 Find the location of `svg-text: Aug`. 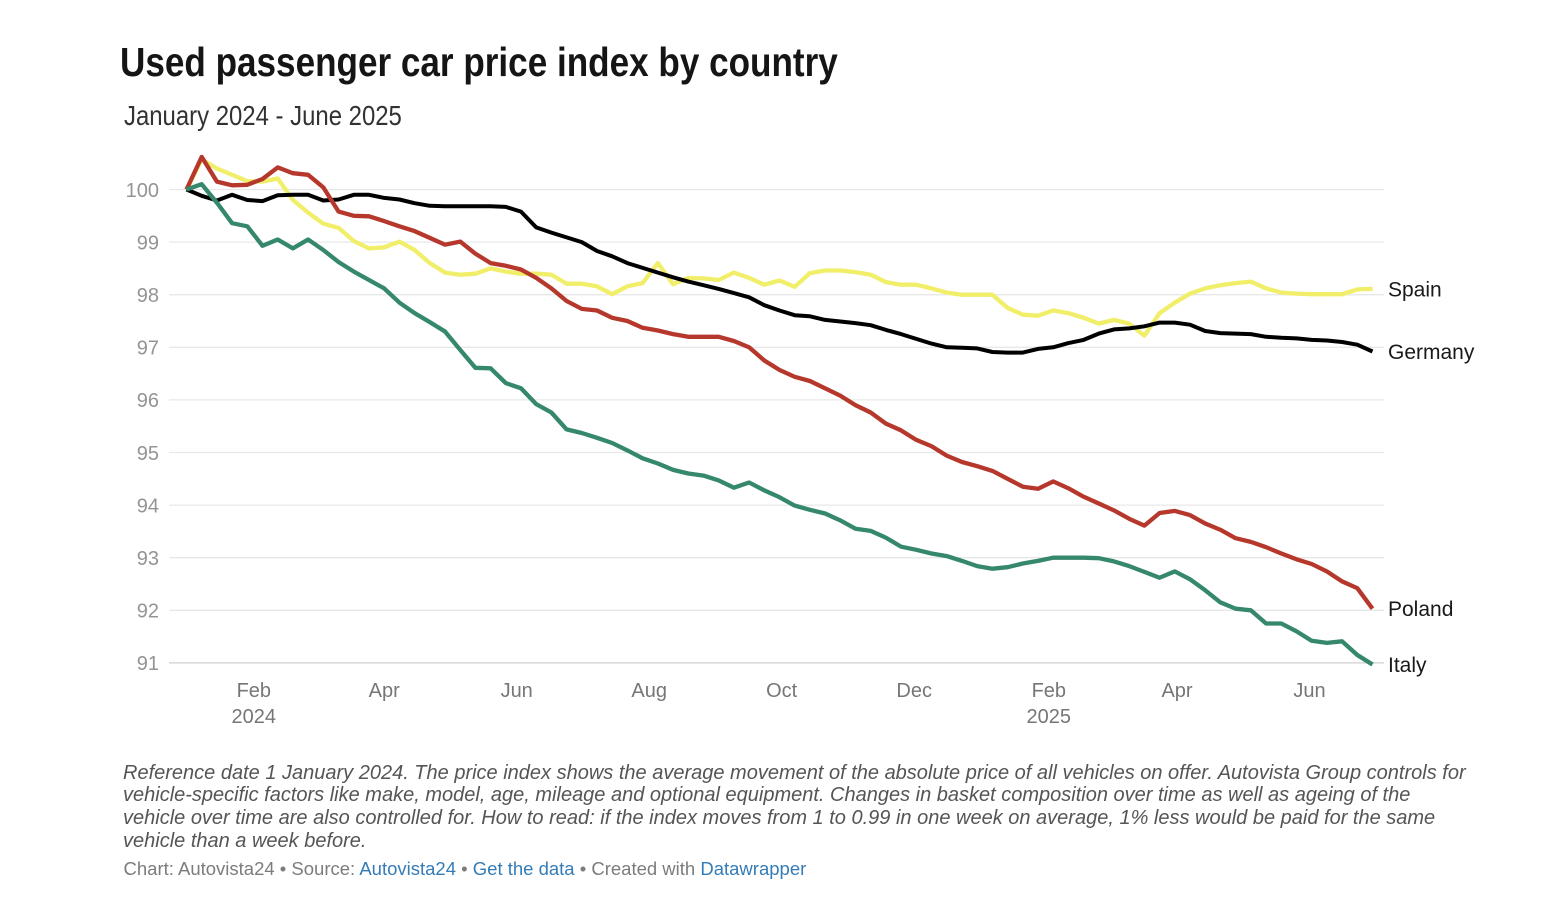

svg-text: Aug is located at coordinates (649, 691).